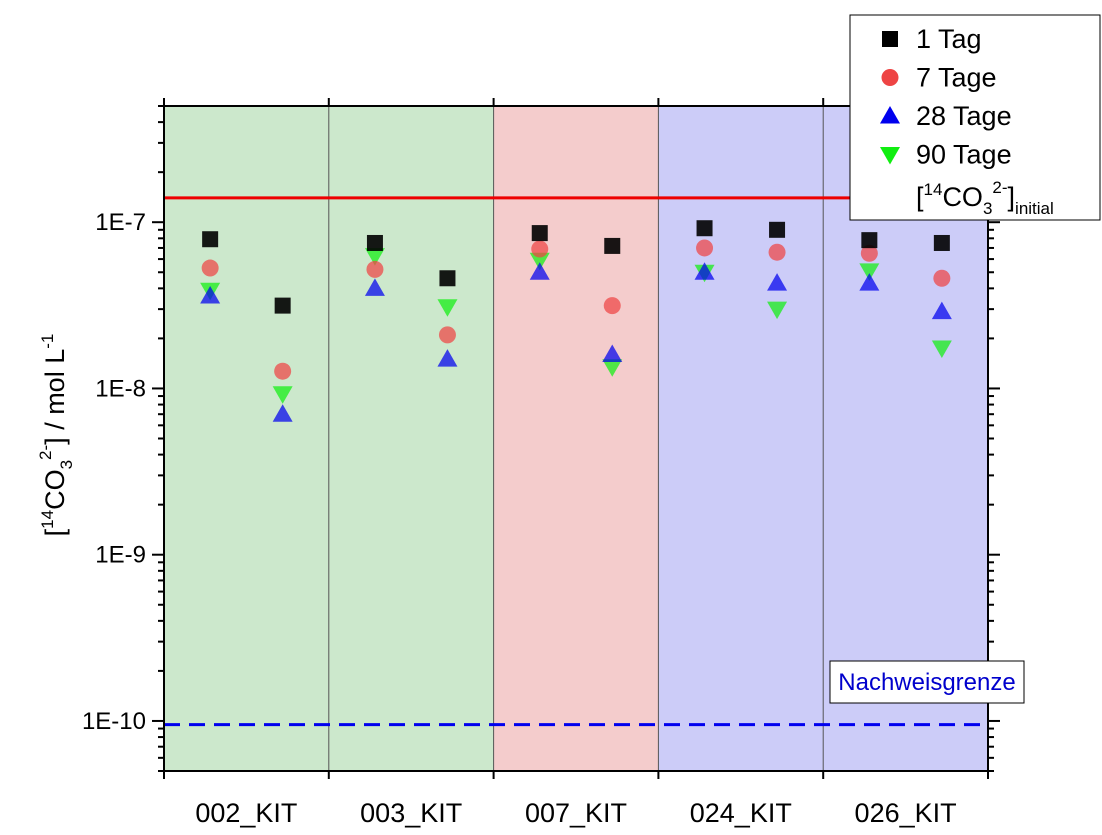  I want to click on annotation-box, so click(927, 682).